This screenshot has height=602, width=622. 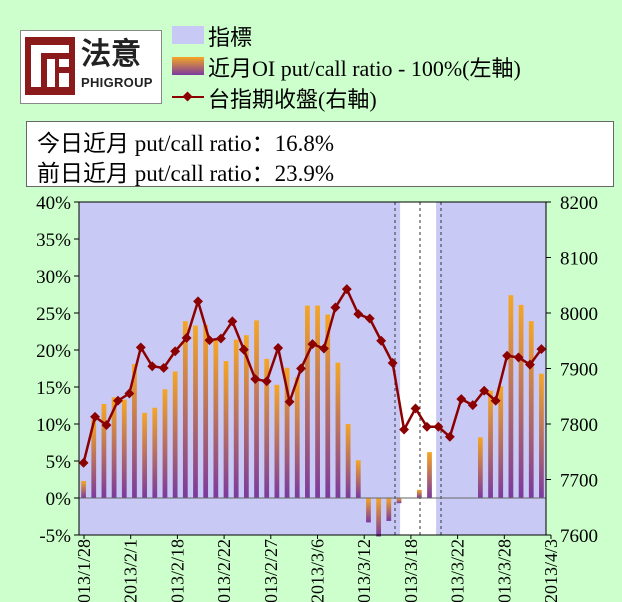 I want to click on left-tick-label: 40%, so click(x=53, y=203).